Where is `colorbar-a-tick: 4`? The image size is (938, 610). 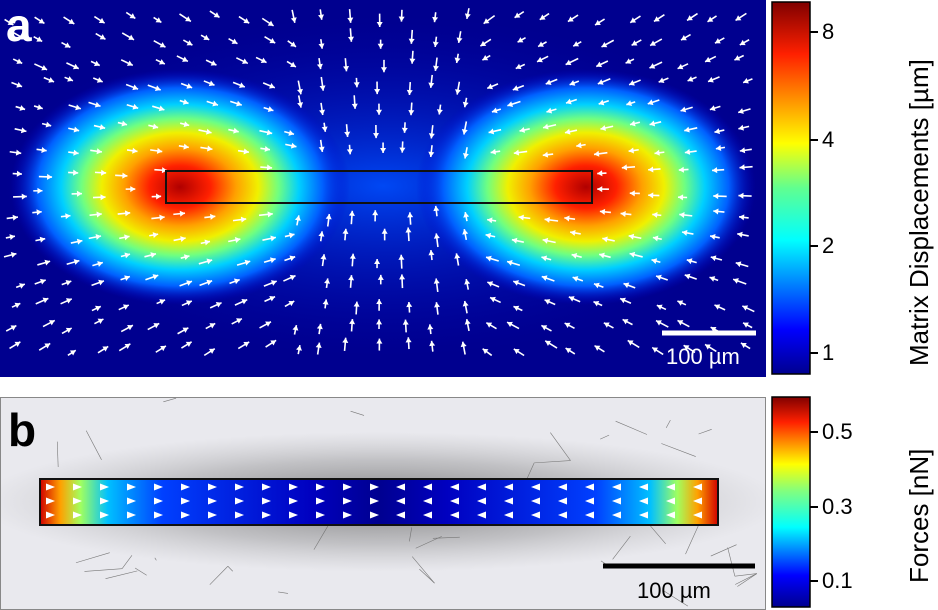 colorbar-a-tick: 4 is located at coordinates (828, 139).